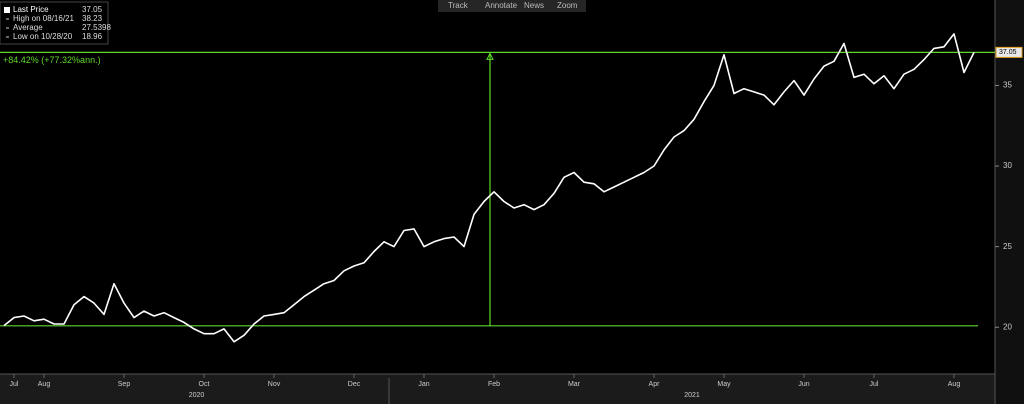 This screenshot has width=1024, height=404. I want to click on toolbar-button: Annotate, so click(501, 5).